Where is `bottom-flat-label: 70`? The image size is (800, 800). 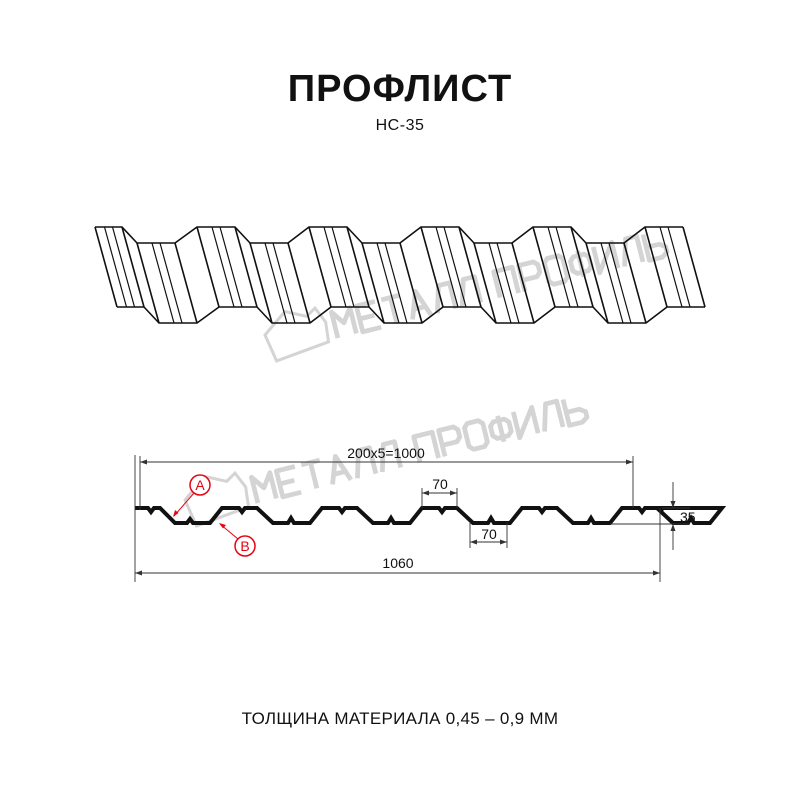
bottom-flat-label: 70 is located at coordinates (489, 534).